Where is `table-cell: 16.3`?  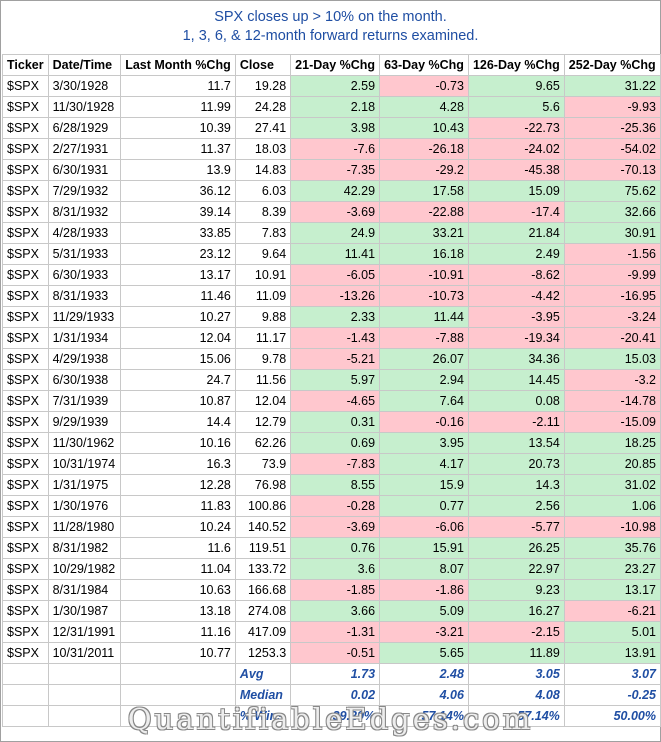 table-cell: 16.3 is located at coordinates (178, 464).